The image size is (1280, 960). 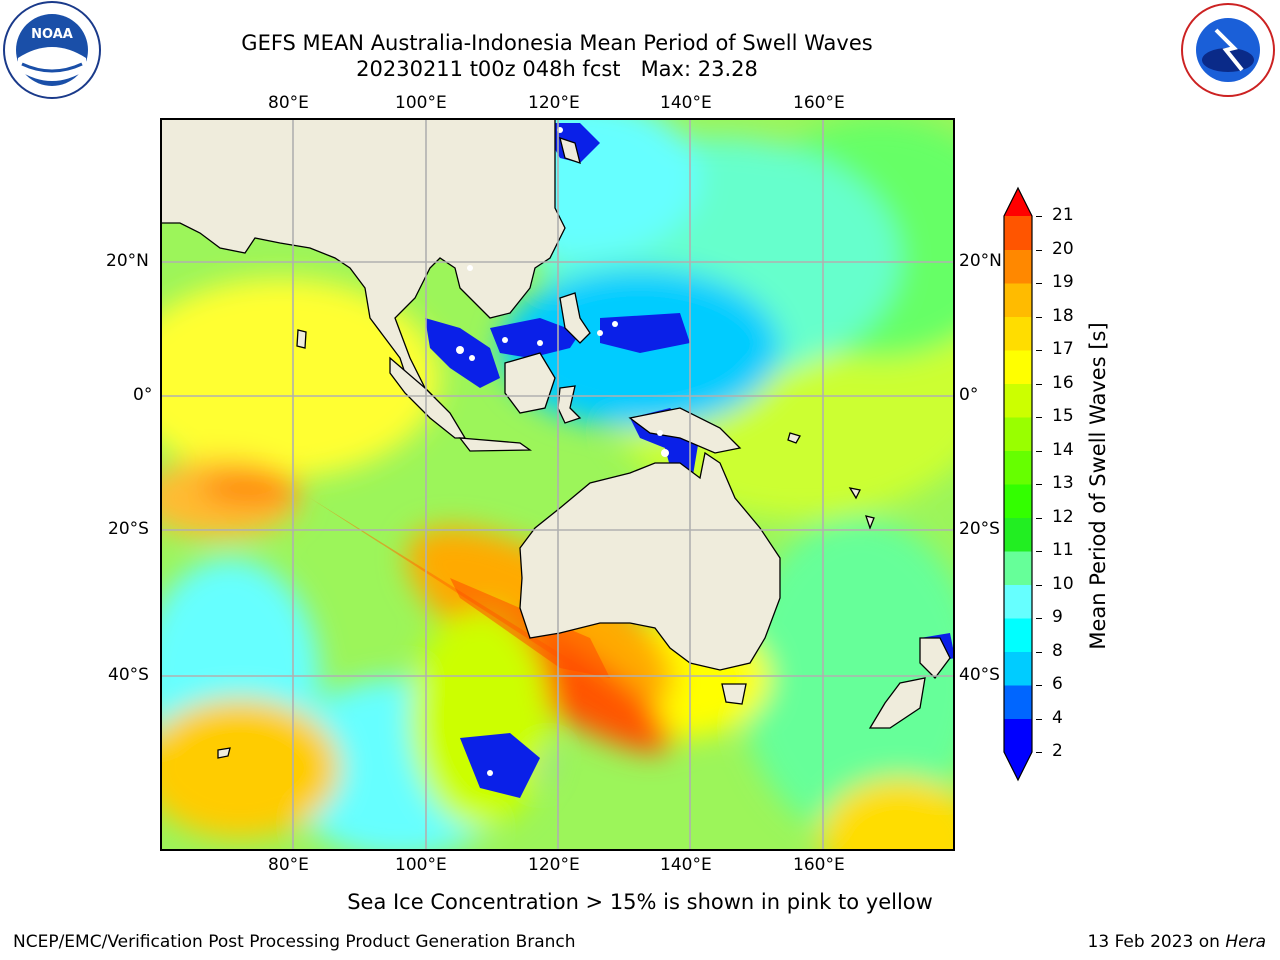 I want to click on footer-date: 13 Feb 2023 on Hera, so click(x=1177, y=942).